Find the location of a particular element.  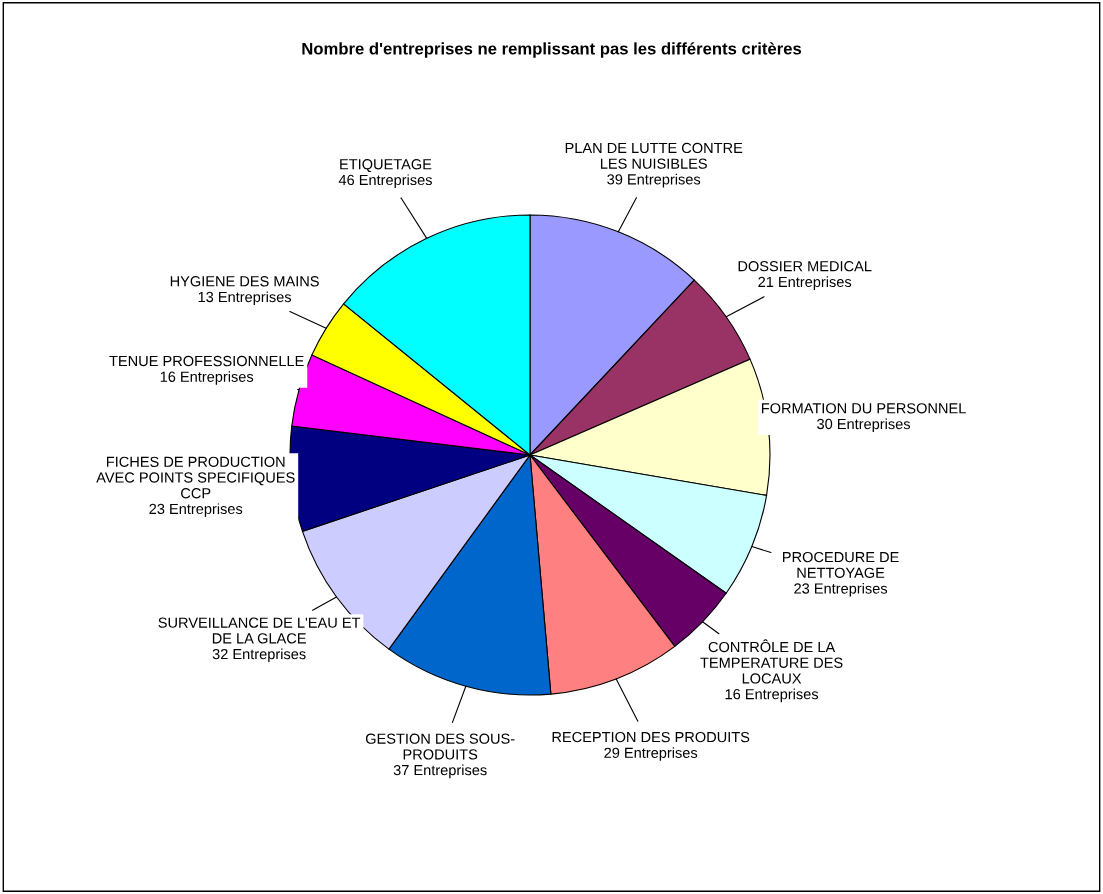

slice-label: FORMATION DU PERSONNEL is located at coordinates (863, 408).